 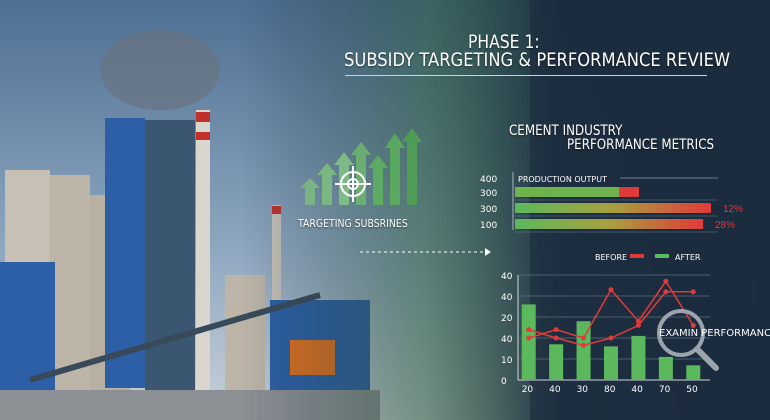 I want to click on targeting-label: TARGETING SUBSRINES, so click(x=353, y=223).